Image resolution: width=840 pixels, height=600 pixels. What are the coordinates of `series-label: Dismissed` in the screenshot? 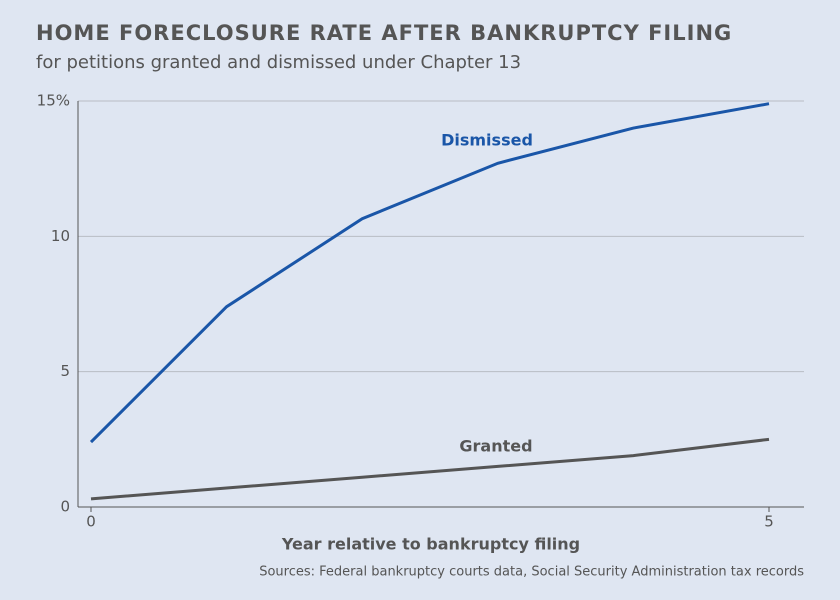 It's located at (487, 140).